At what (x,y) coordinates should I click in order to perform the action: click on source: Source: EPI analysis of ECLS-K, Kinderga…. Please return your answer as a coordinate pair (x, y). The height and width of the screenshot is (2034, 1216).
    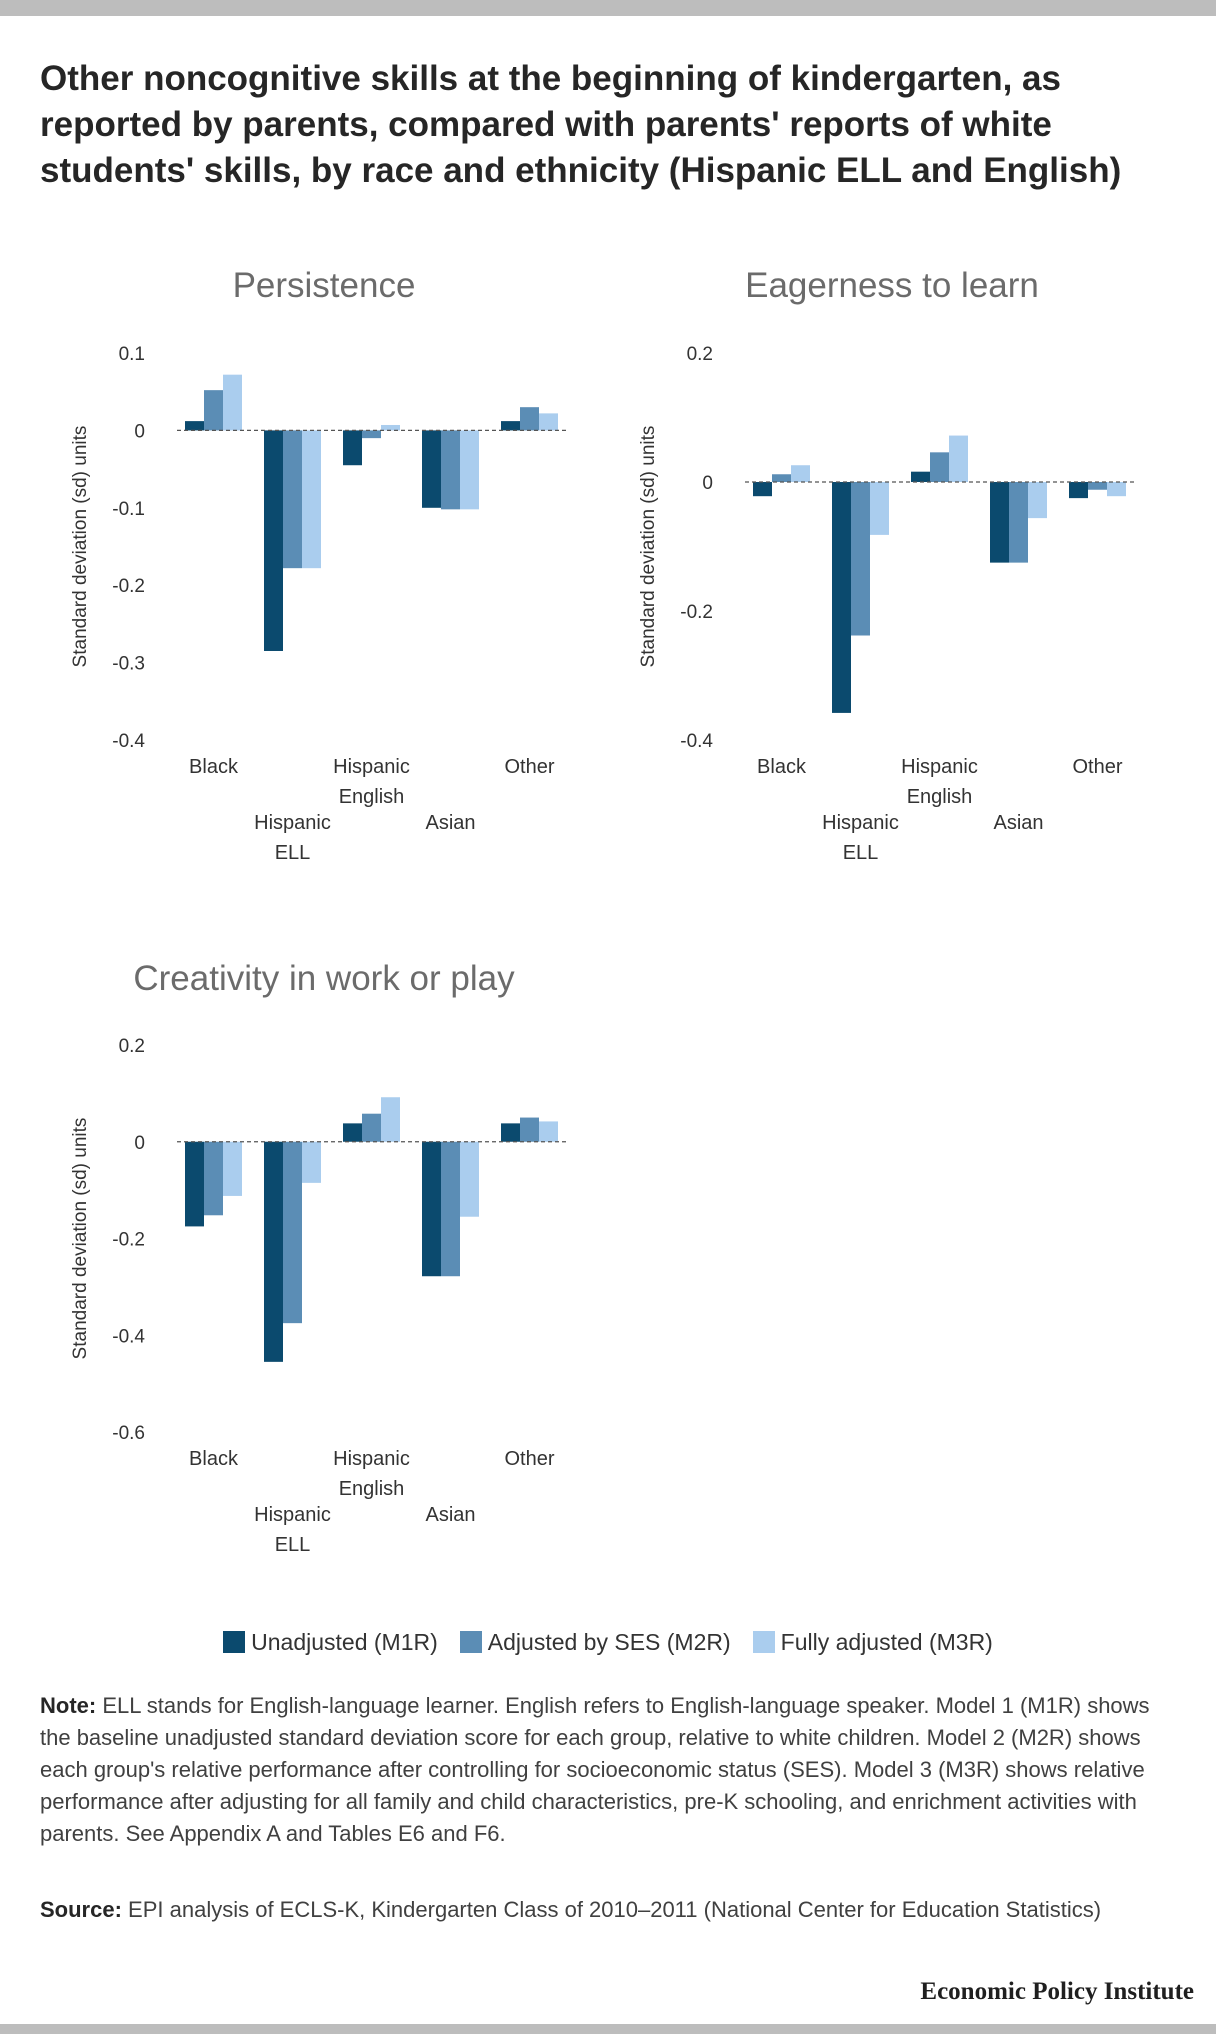
    Looking at the image, I should click on (610, 1910).